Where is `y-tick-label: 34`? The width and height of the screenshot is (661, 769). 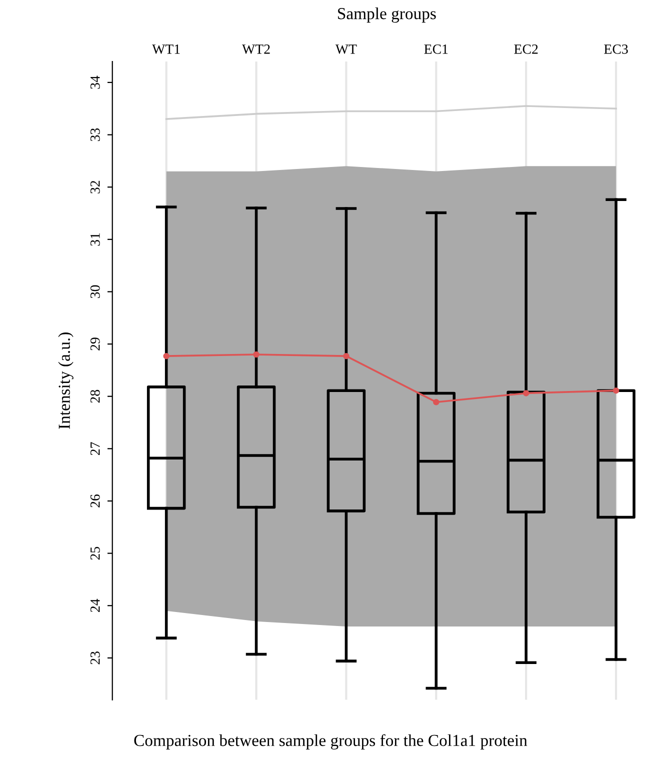
y-tick-label: 34 is located at coordinates (95, 82).